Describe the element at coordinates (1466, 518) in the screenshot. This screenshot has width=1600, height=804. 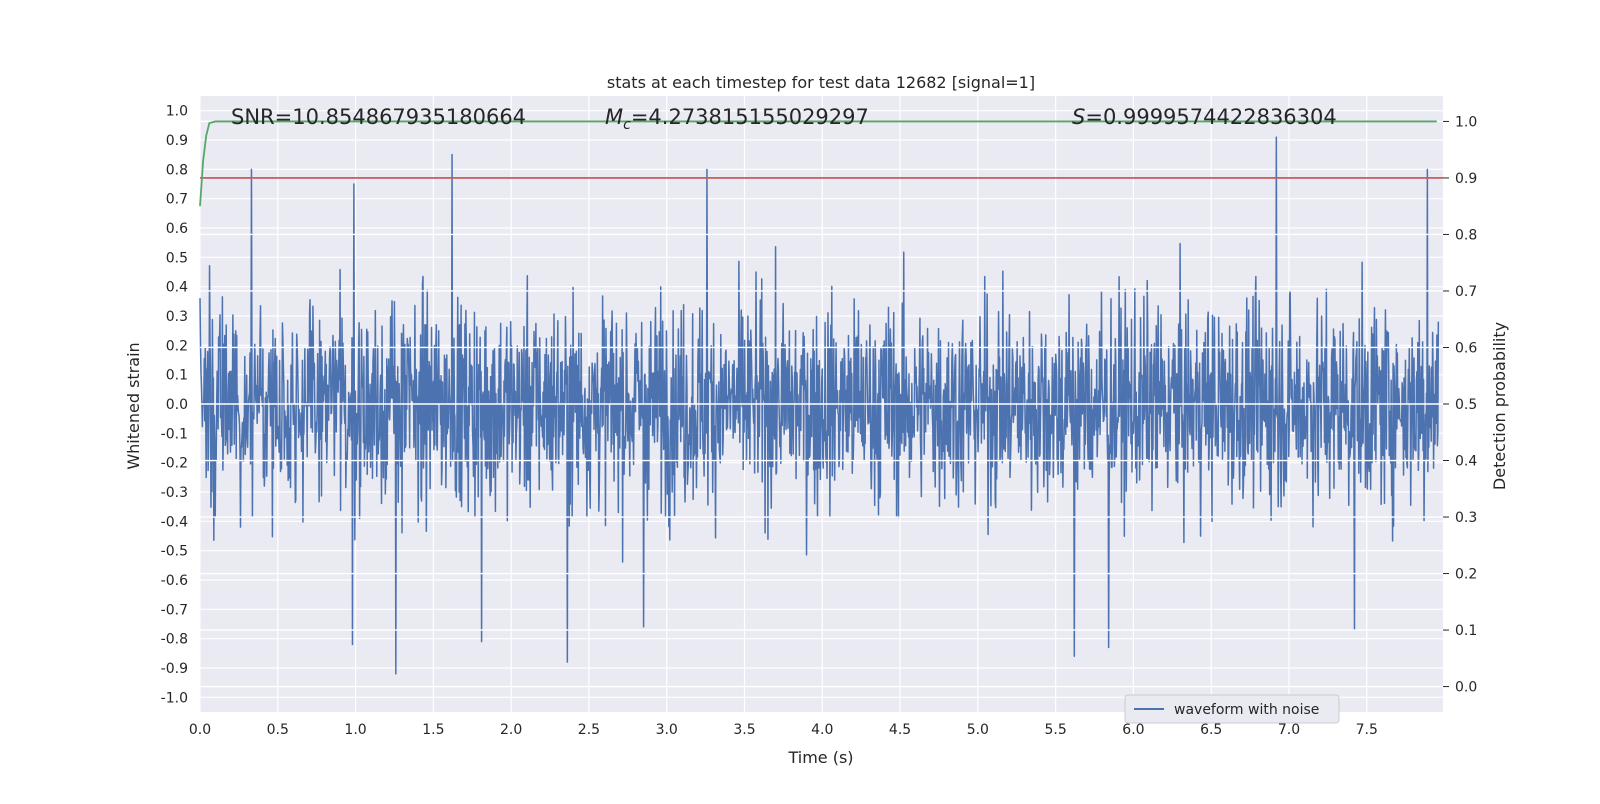
I see `y-right-tick-label: 0.3` at that location.